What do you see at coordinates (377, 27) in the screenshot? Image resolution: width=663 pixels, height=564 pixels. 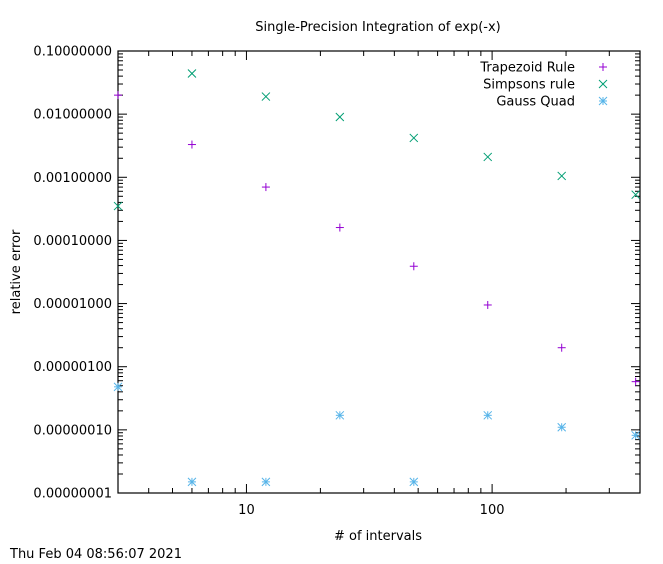 I see `chart-title: Single-Precision Integration of exp(-x)` at bounding box center [377, 27].